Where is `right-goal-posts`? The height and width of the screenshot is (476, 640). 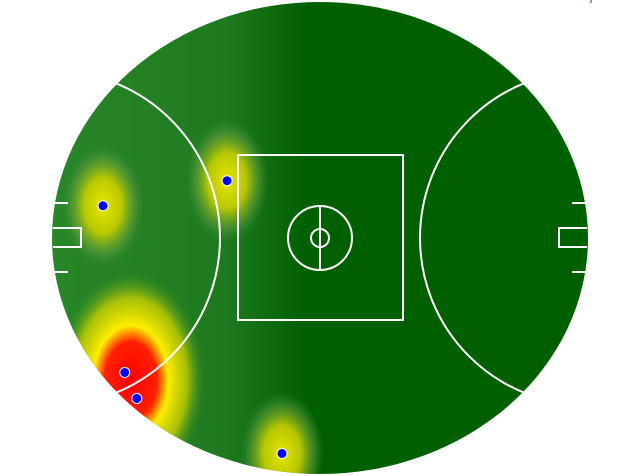
right-goal-posts is located at coordinates (579, 237).